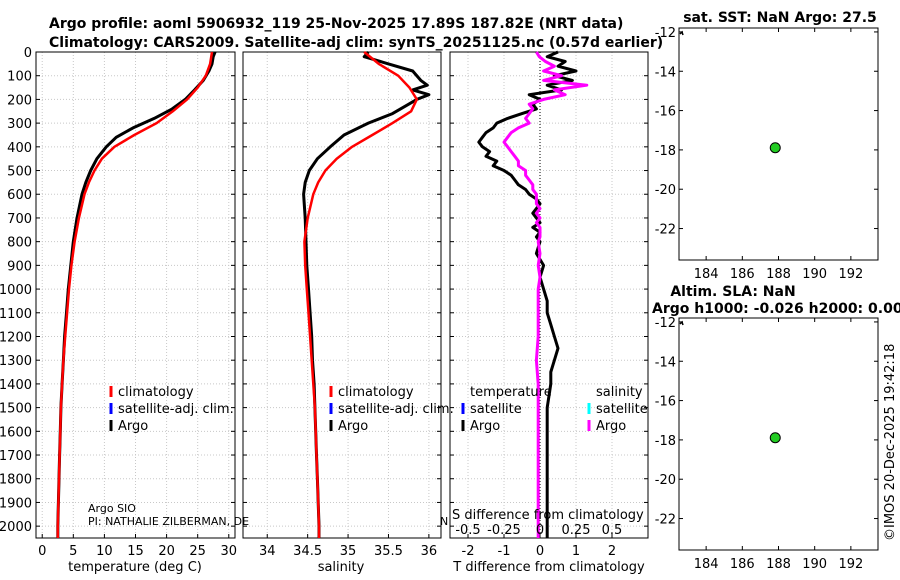 The image size is (900, 580). Describe the element at coordinates (229, 551) in the screenshot. I see `x-tick-label: 30` at that location.